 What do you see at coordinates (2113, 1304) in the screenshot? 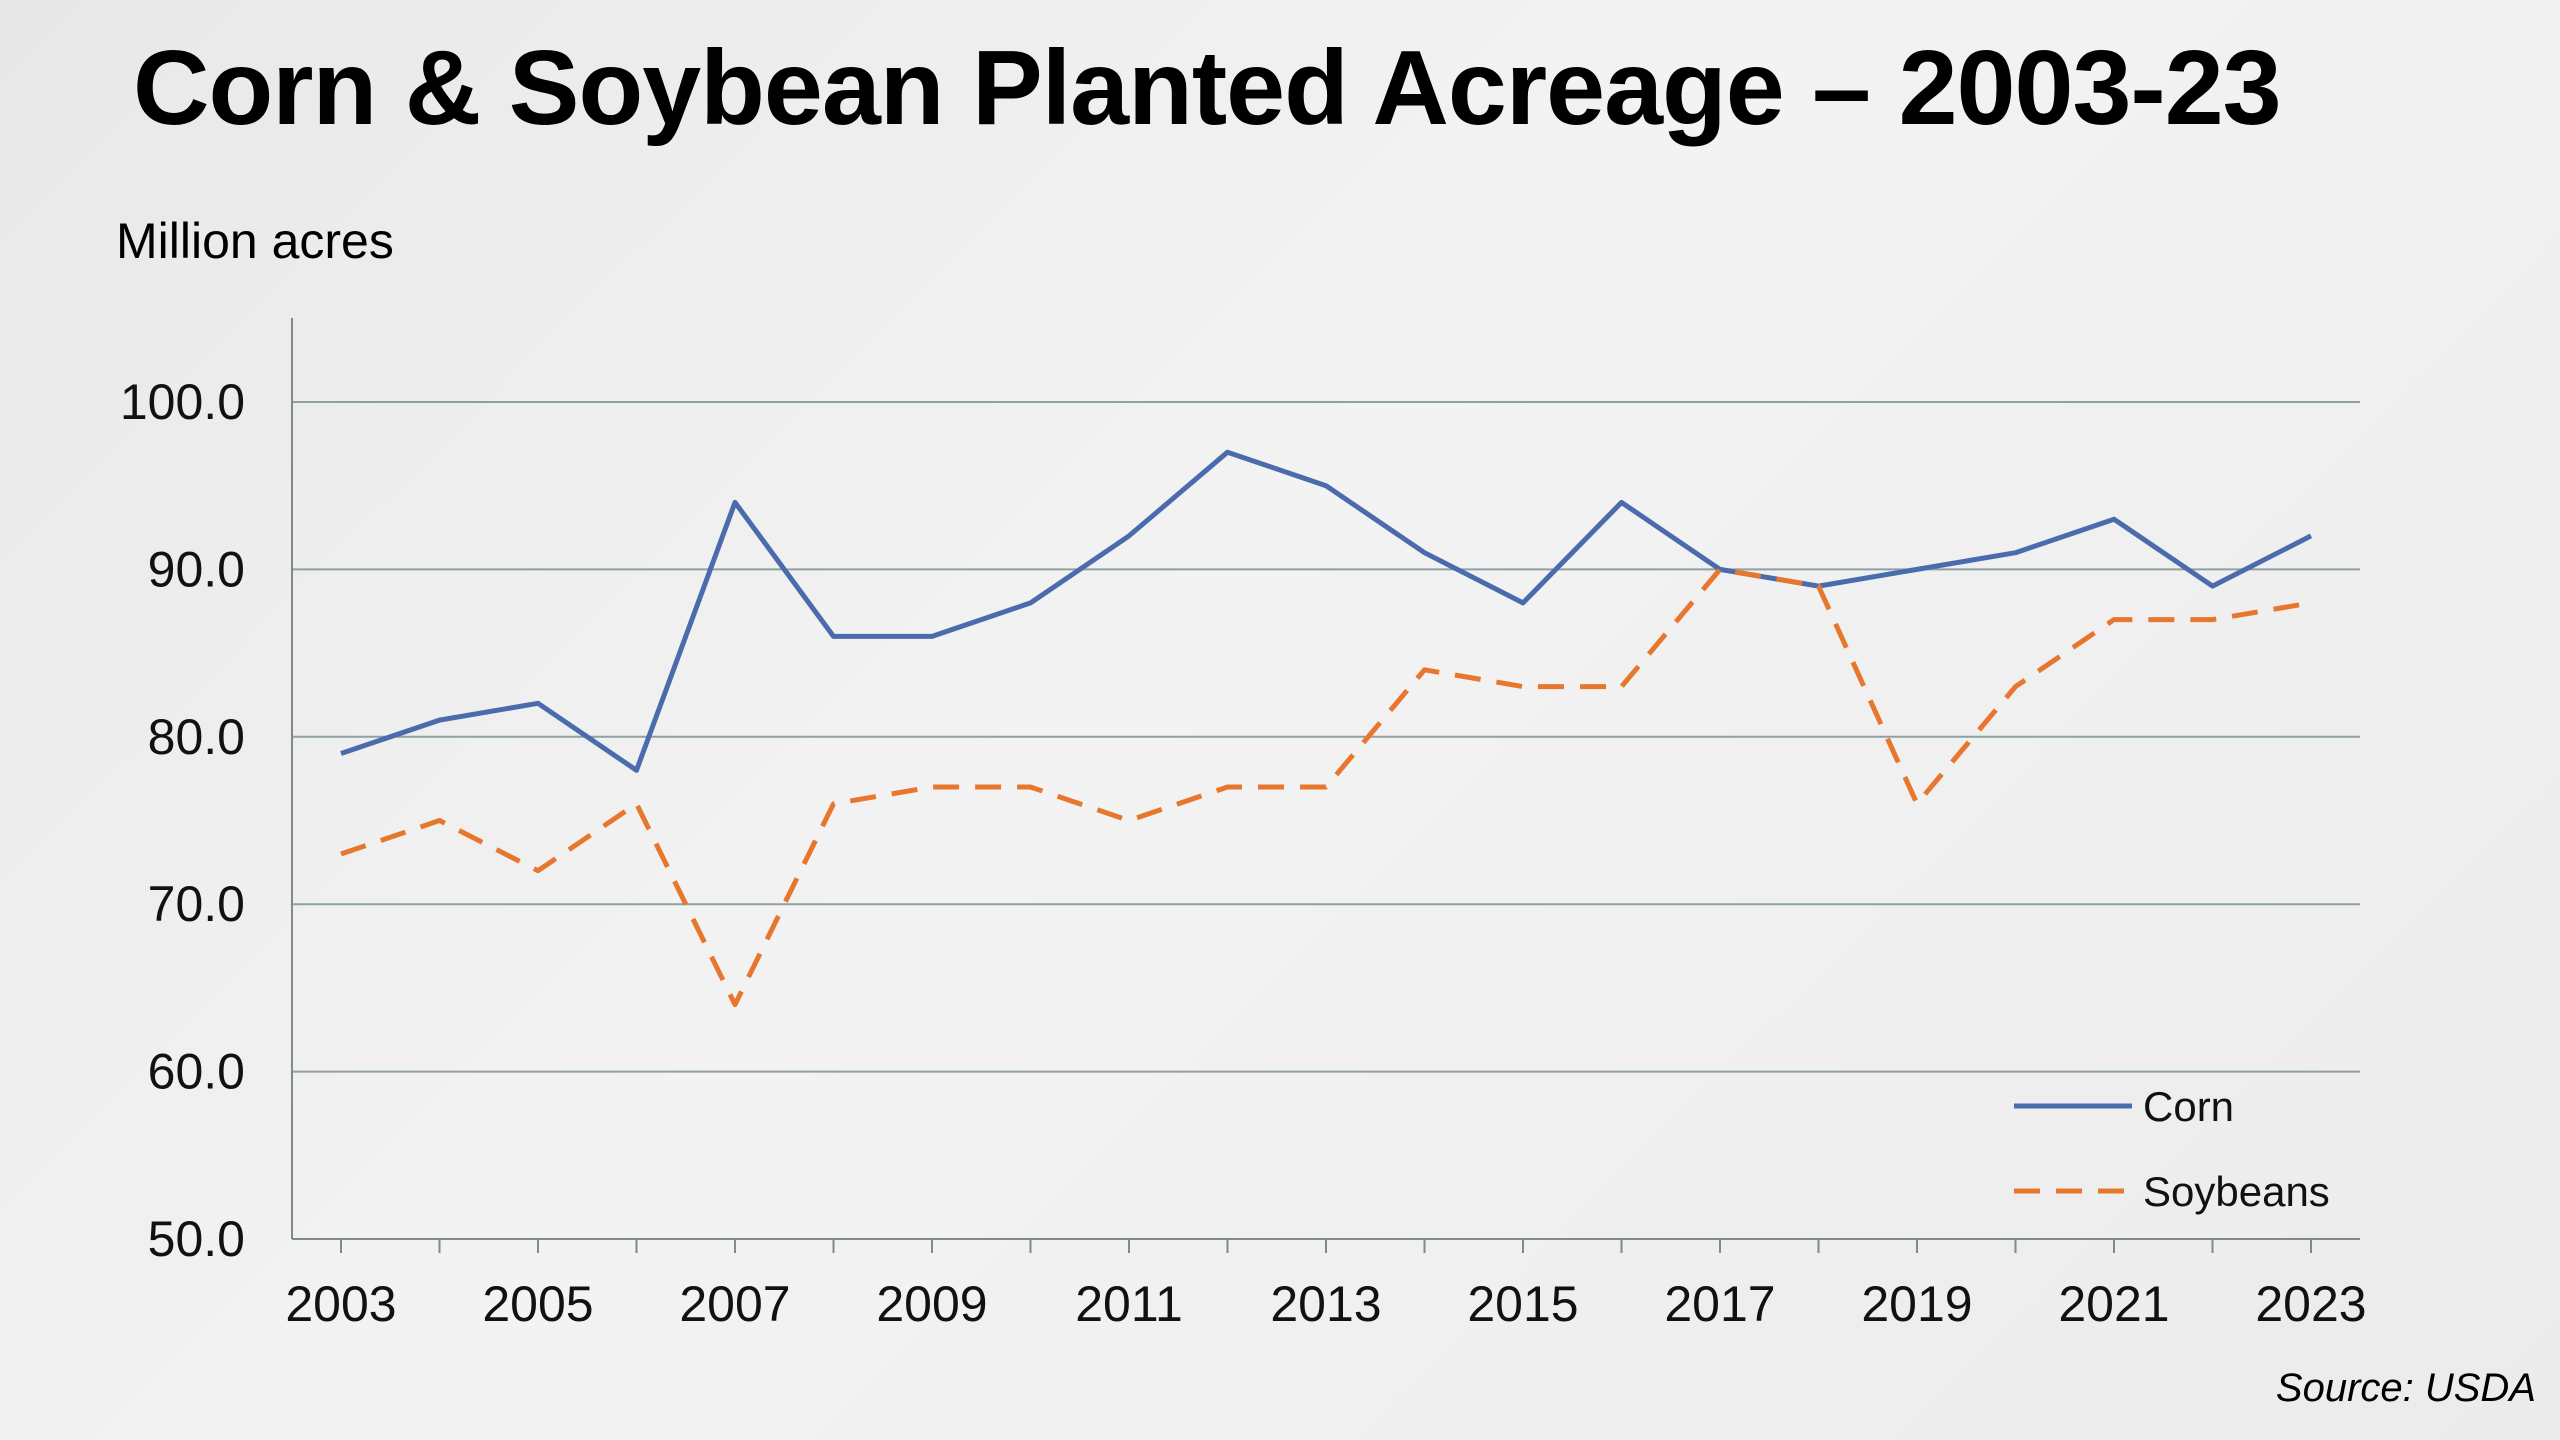
I see `x-tick-label: 2021` at bounding box center [2113, 1304].